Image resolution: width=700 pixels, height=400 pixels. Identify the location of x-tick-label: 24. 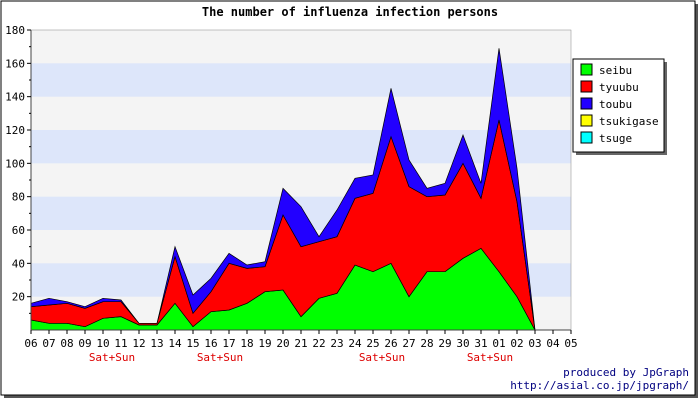
(355, 343).